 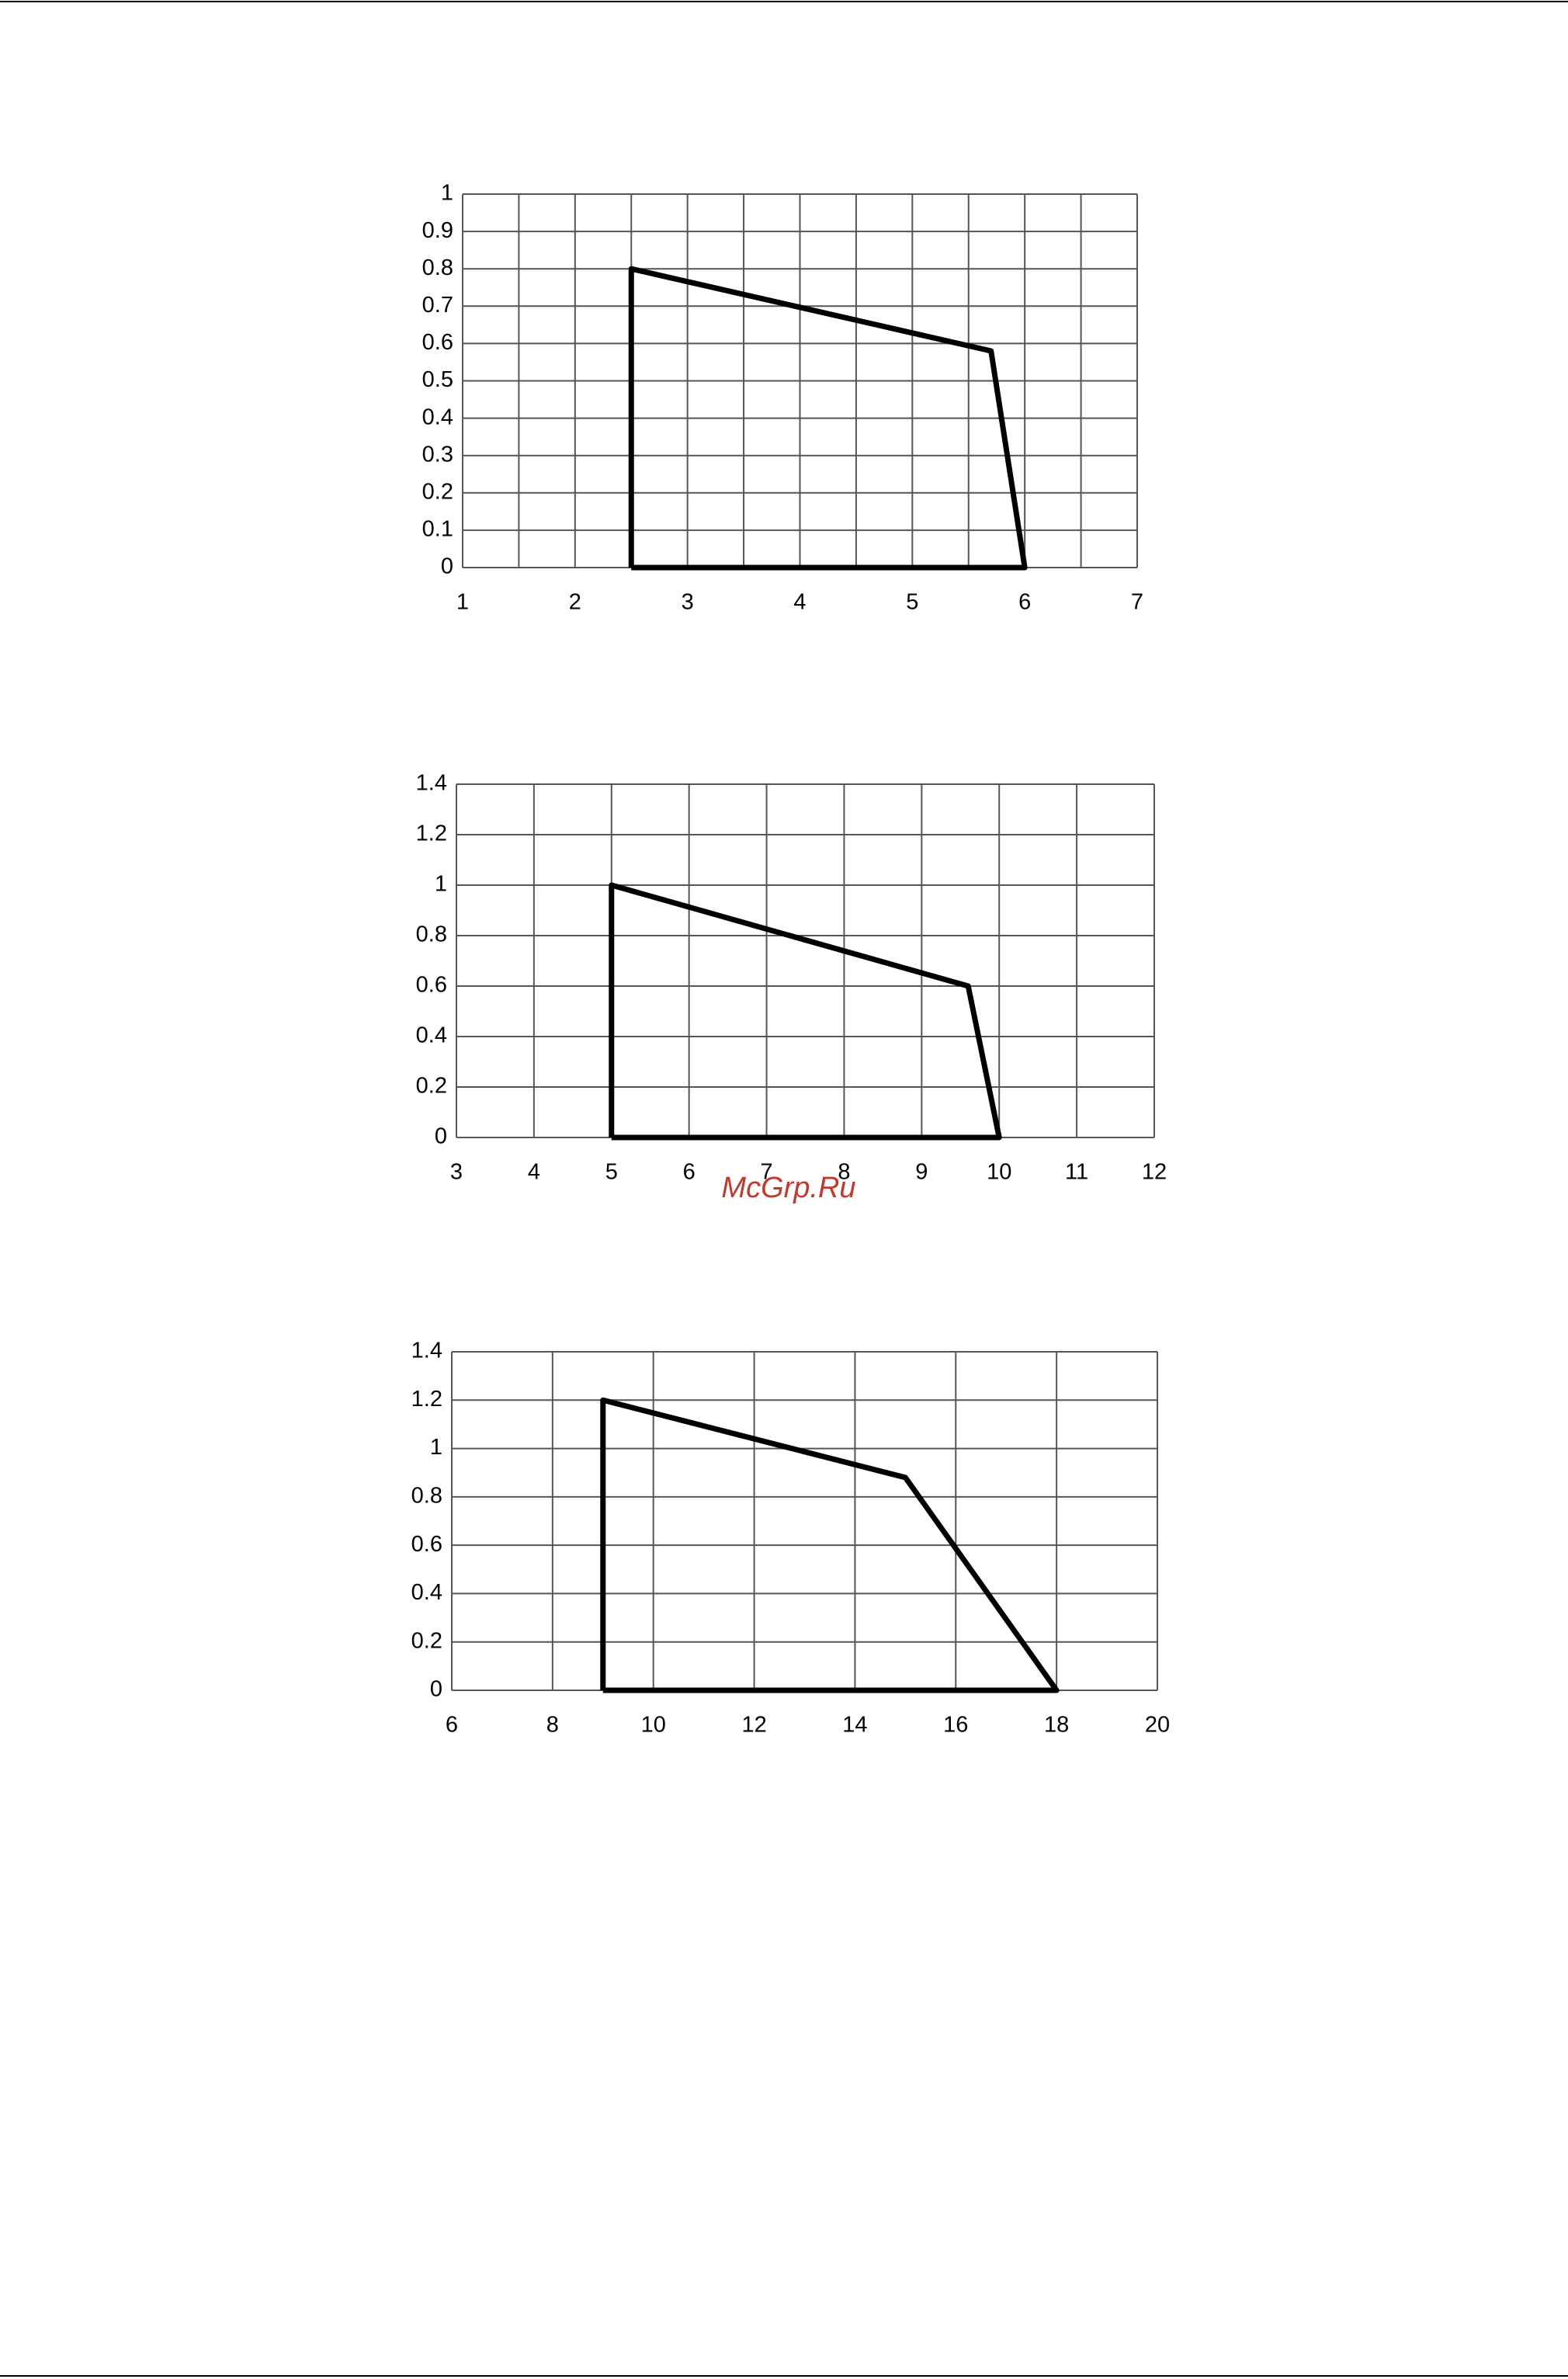 I want to click on x-tick-label: 11, so click(x=1076, y=1172).